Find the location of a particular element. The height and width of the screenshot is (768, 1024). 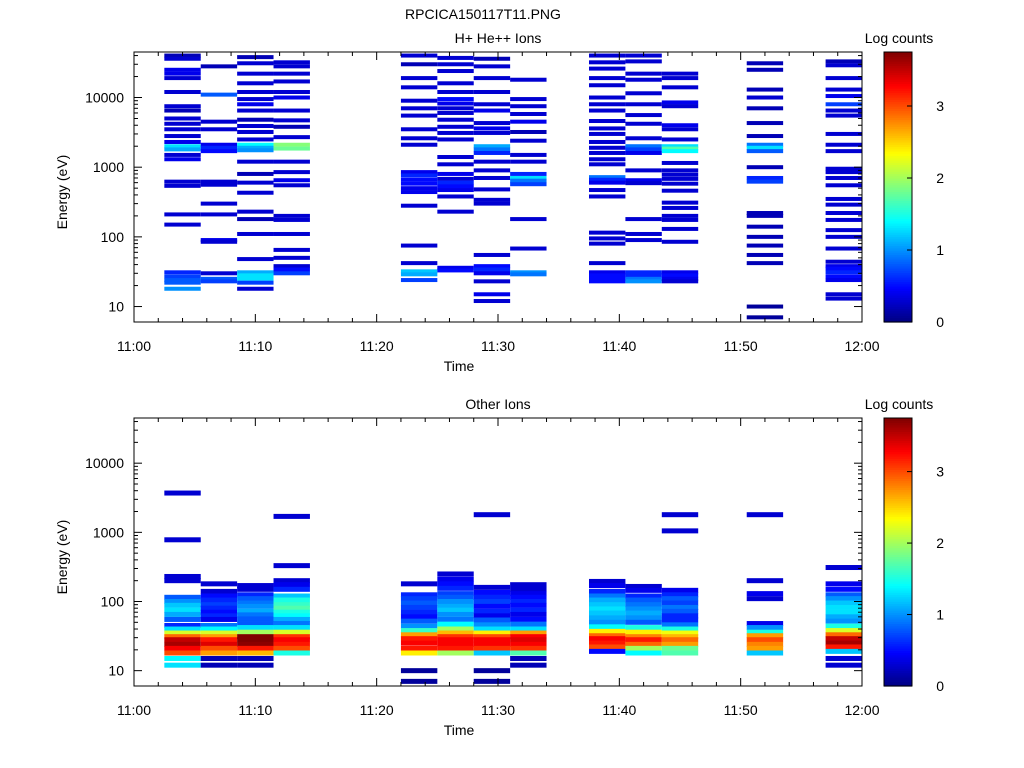

x-axis-label: Time is located at coordinates (459, 366).